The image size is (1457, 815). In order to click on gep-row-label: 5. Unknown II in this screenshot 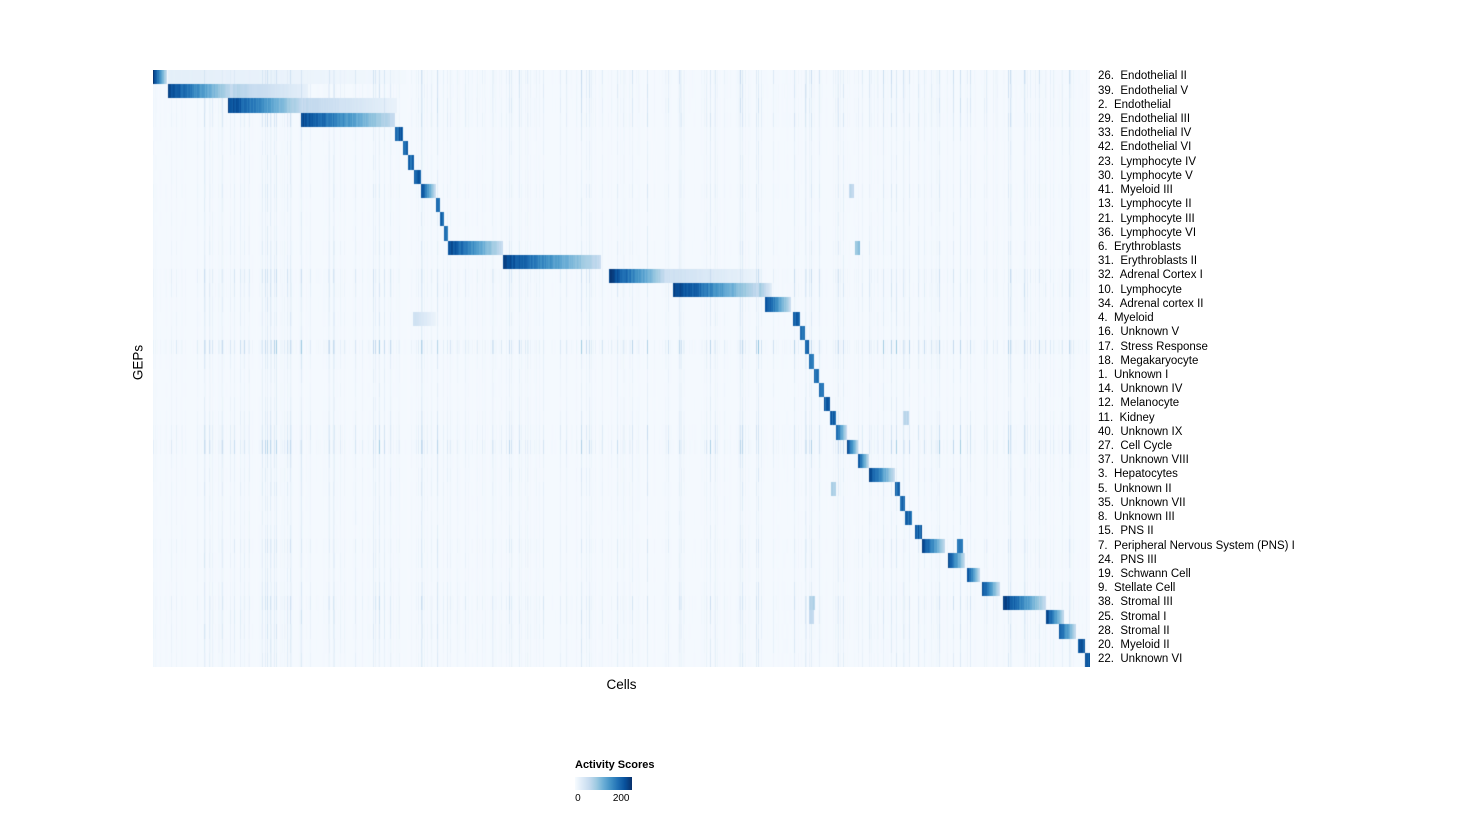, I will do `click(1135, 488)`.